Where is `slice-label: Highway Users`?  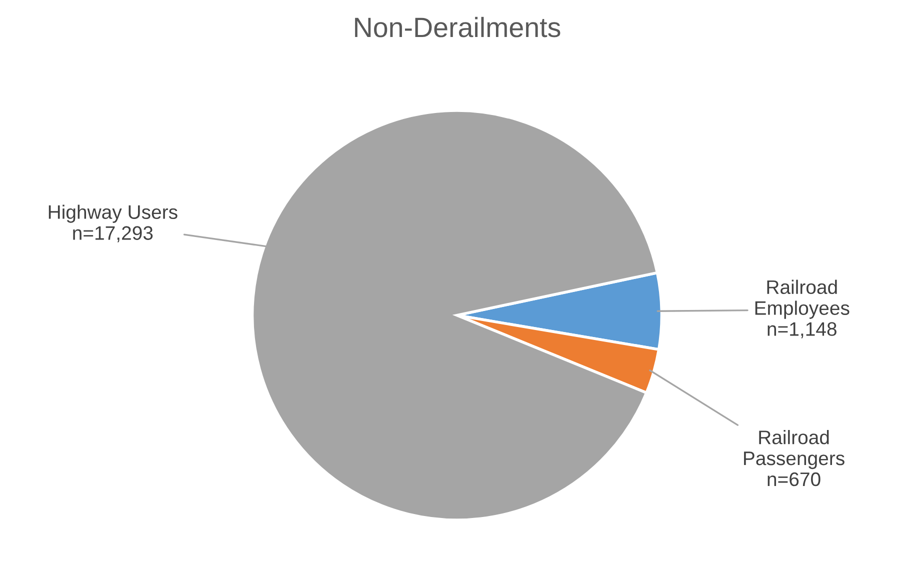
slice-label: Highway Users is located at coordinates (113, 213).